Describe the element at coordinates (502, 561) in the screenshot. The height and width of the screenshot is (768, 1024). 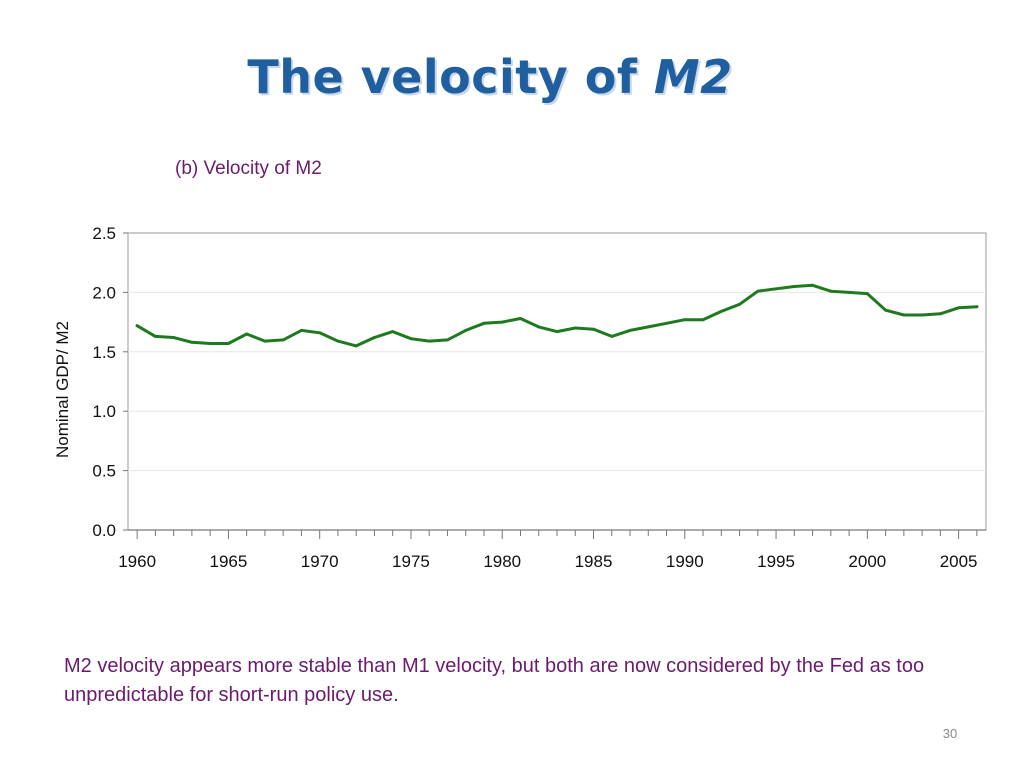
I see `x-tick-label: 1980` at that location.